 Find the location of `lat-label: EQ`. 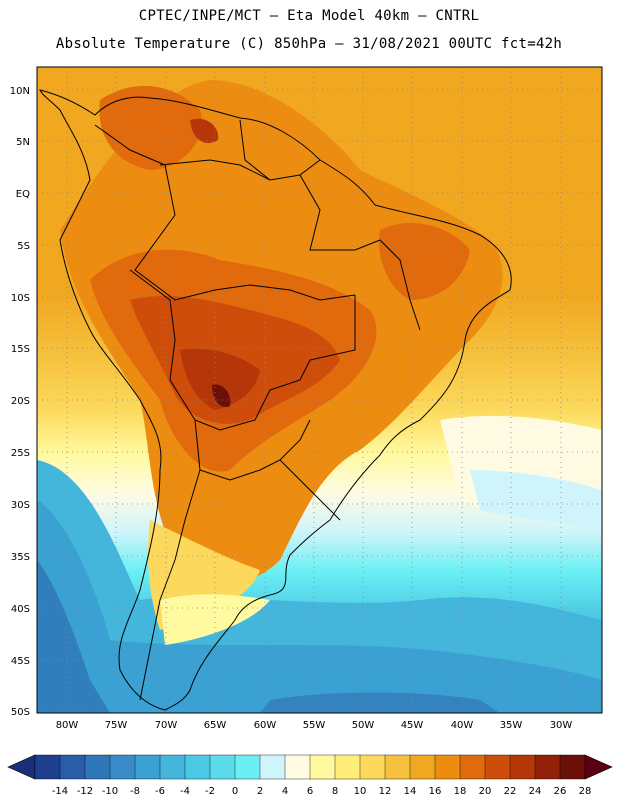

lat-label: EQ is located at coordinates (23, 194).